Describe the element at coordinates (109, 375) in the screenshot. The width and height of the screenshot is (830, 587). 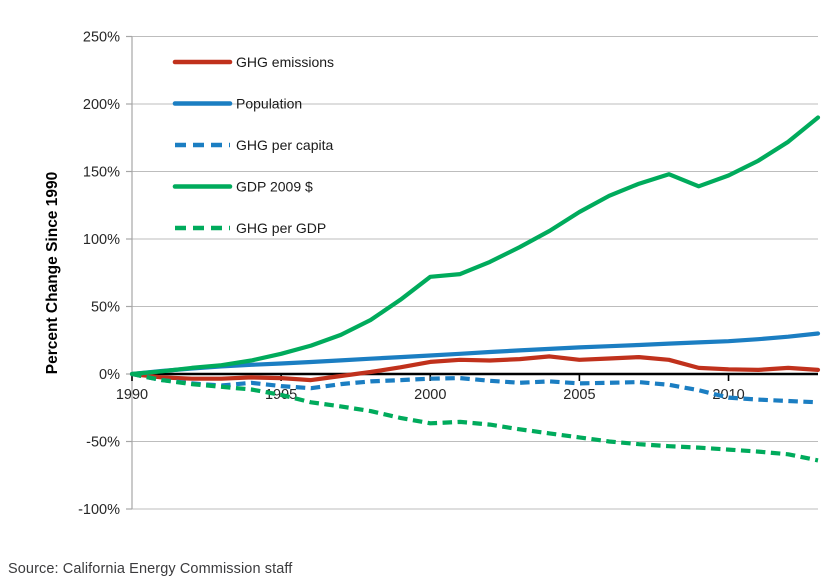
I see `y-tick-label: 0%` at that location.